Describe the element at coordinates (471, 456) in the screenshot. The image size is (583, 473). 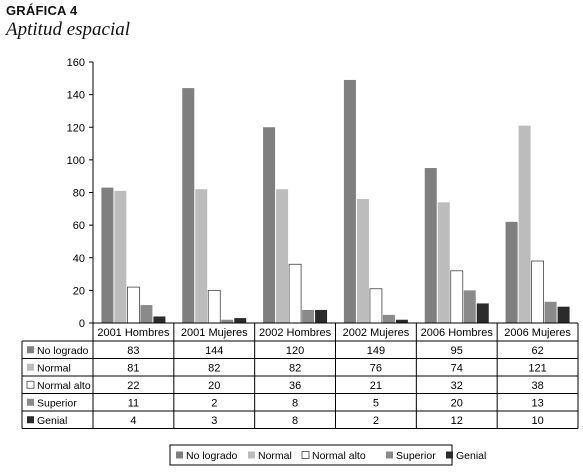
I see `legend-label: Genial` at that location.